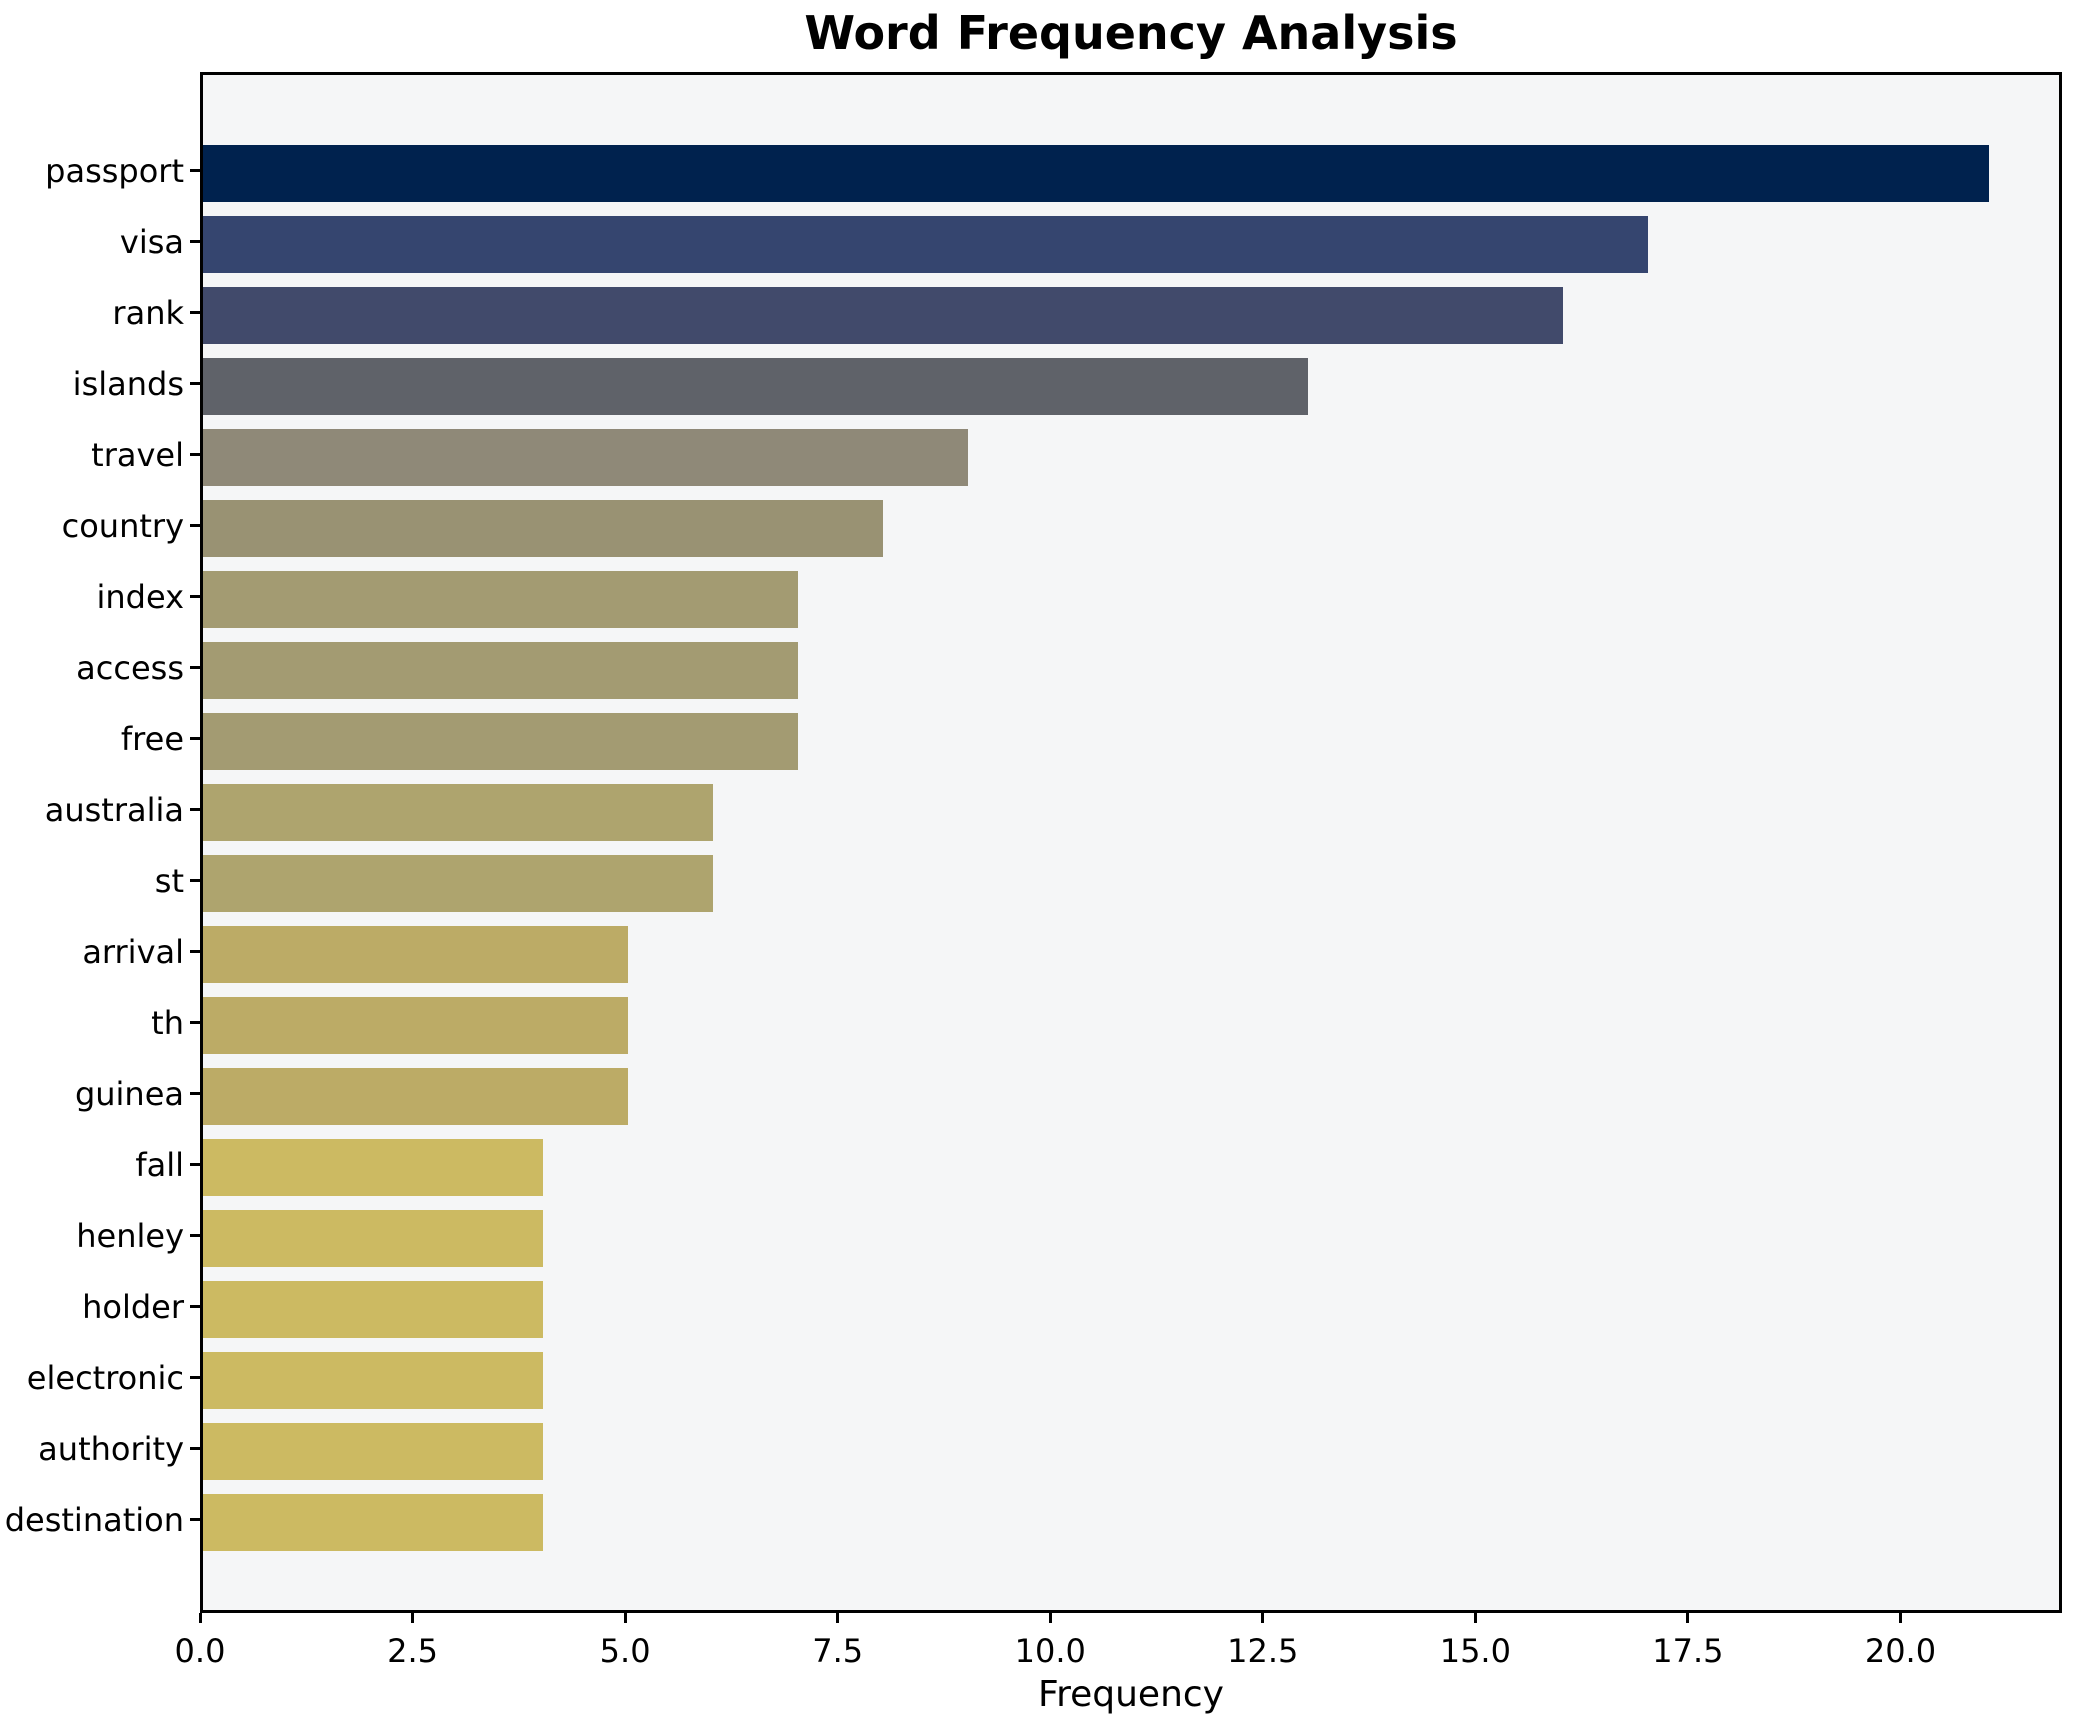 The width and height of the screenshot is (2080, 1722). Describe the element at coordinates (1263, 1651) in the screenshot. I see `xtick-label-12.5: 12.5` at that location.